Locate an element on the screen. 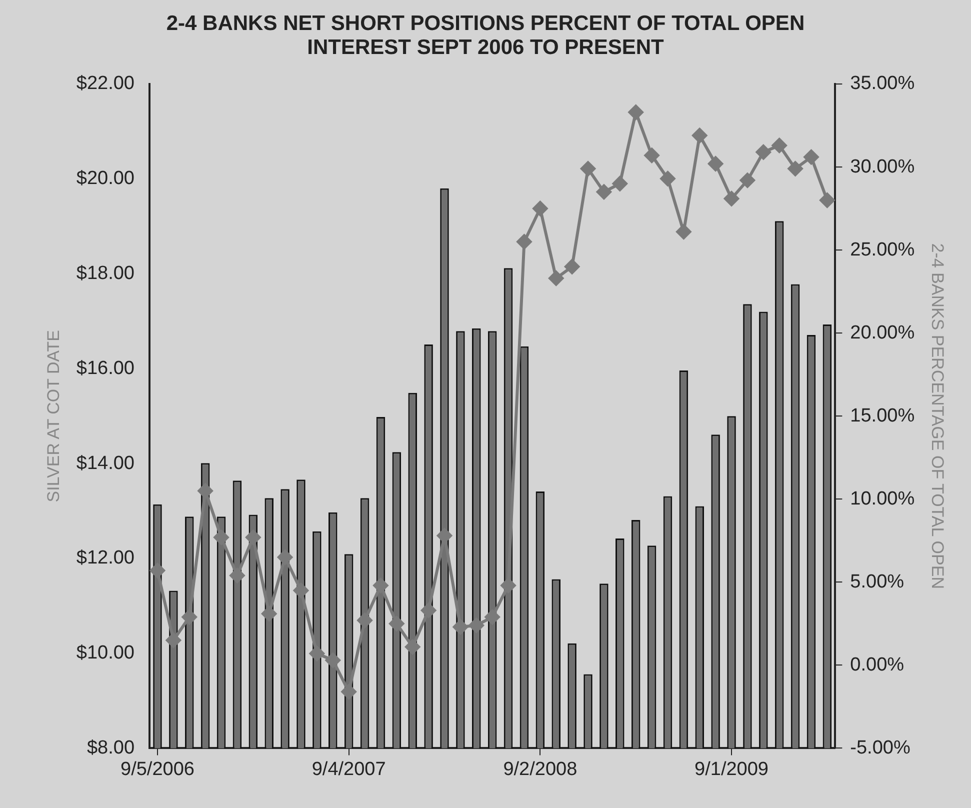 The image size is (971, 808). y-tick-label: $14.00 is located at coordinates (105, 463).